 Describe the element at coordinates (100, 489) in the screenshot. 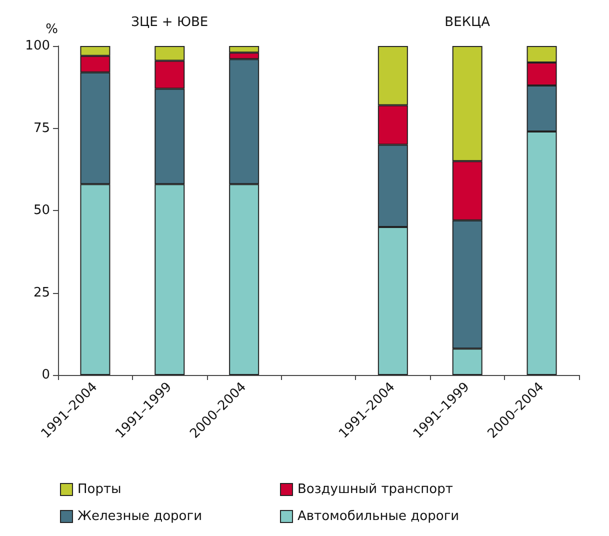

I see `legend-label: Порты` at that location.